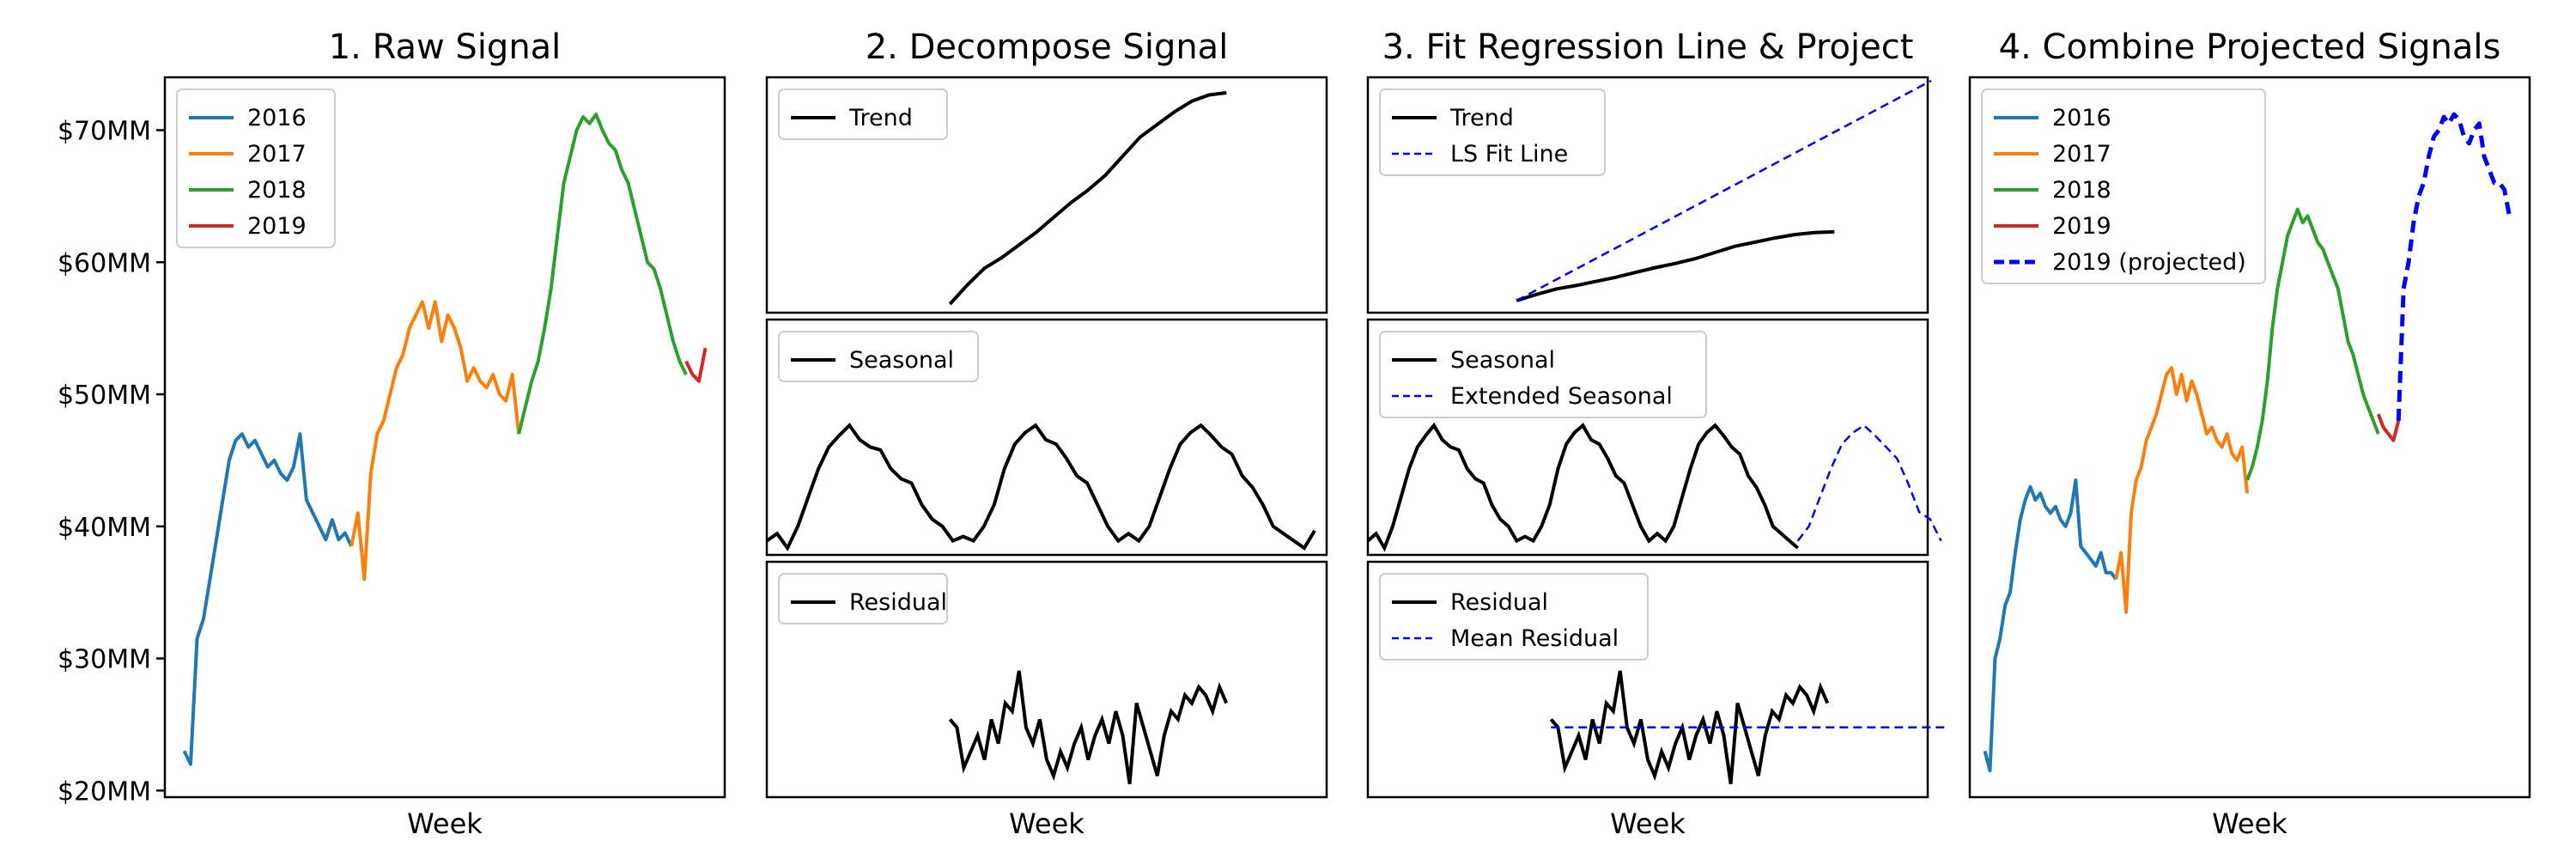 Image resolution: width=2576 pixels, height=859 pixels. Describe the element at coordinates (1509, 154) in the screenshot. I see `panel-3-trend-legend-label: LS Fit Line` at that location.